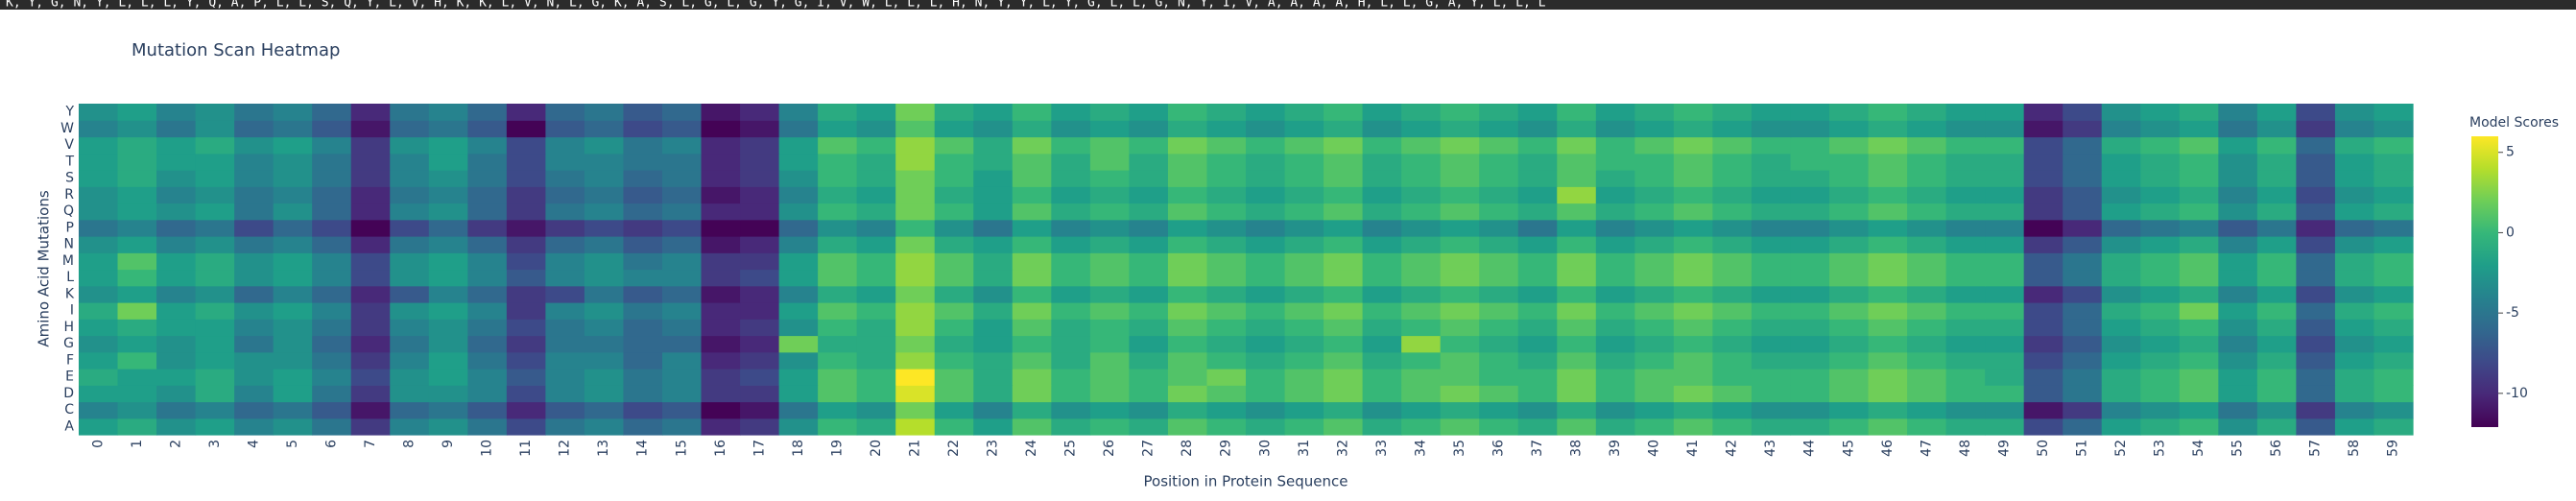 The image size is (2576, 501). What do you see at coordinates (1420, 448) in the screenshot?
I see `x-tick-label: 34` at bounding box center [1420, 448].